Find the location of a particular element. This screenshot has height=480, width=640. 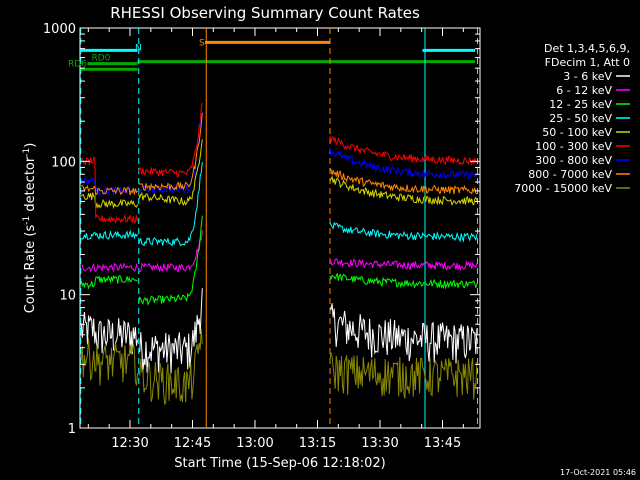

flag-label: RD6 is located at coordinates (77, 64).